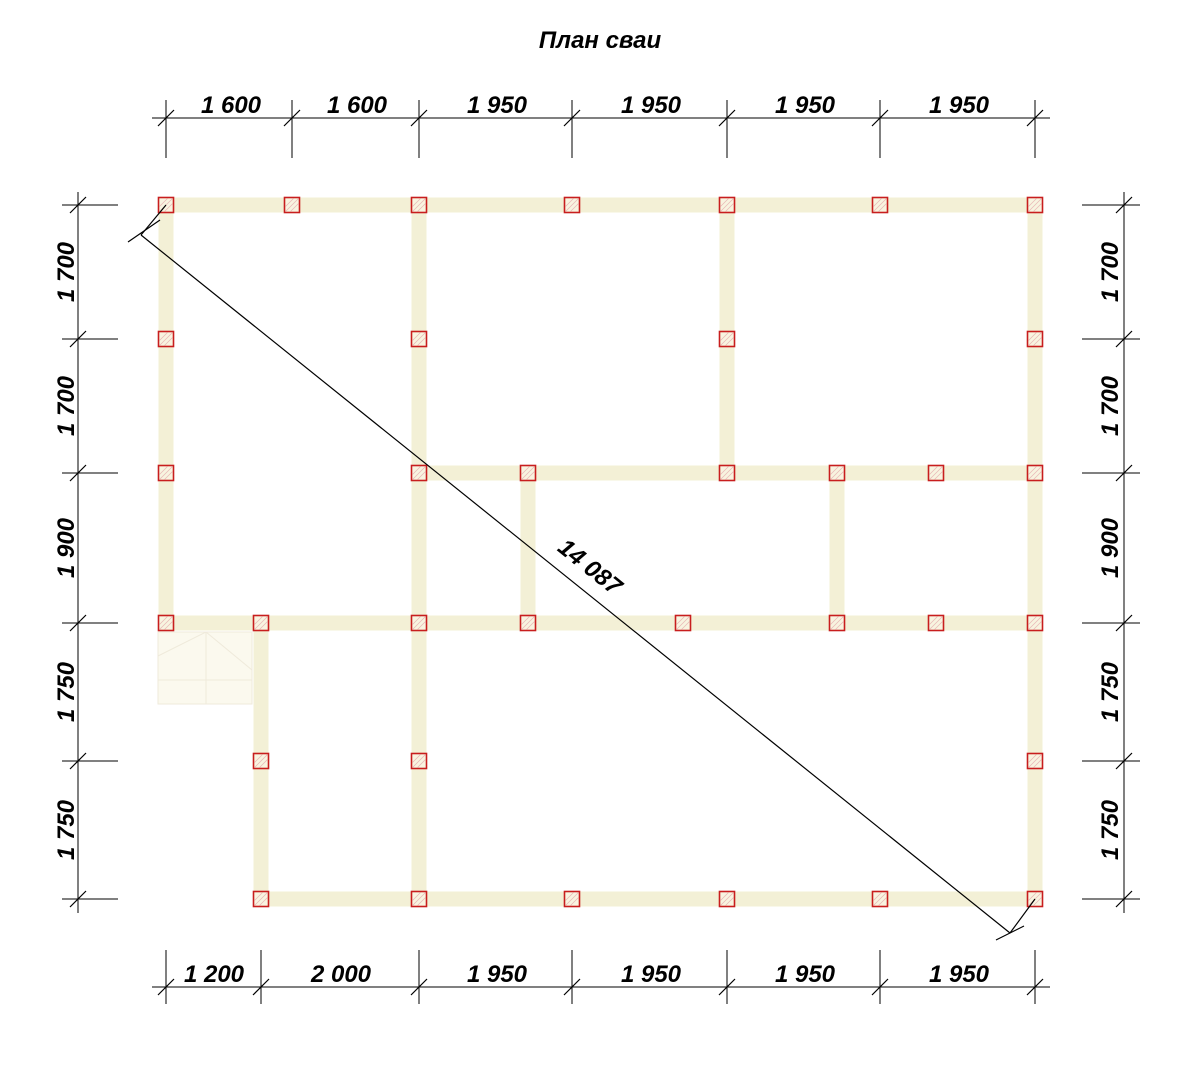 This screenshot has width=1200, height=1066. I want to click on bottom-dim-5: 1 950, so click(805, 974).